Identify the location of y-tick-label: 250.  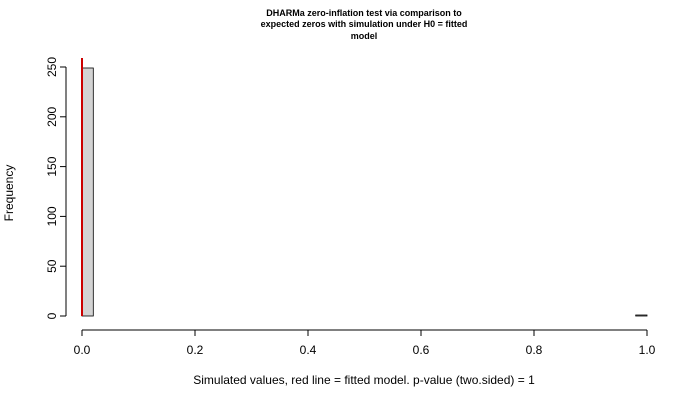
(52, 67).